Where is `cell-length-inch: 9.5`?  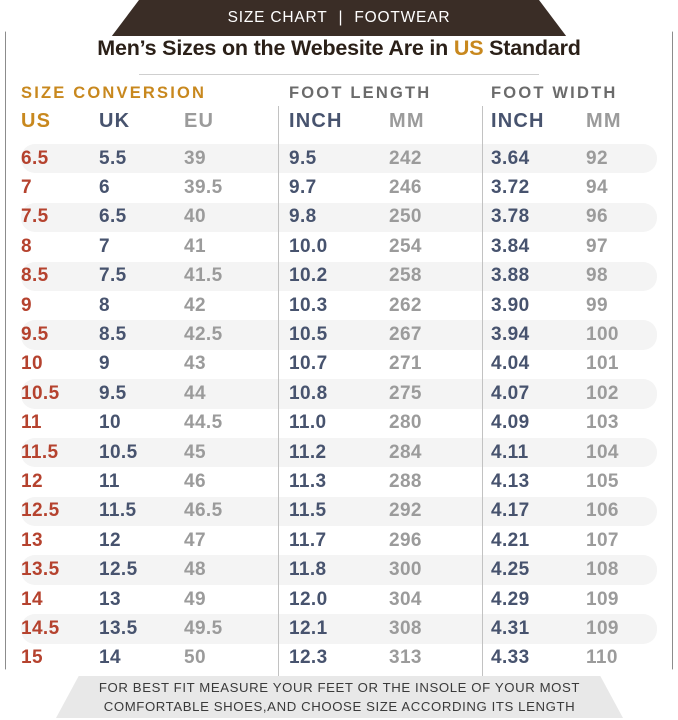 cell-length-inch: 9.5 is located at coordinates (338, 159).